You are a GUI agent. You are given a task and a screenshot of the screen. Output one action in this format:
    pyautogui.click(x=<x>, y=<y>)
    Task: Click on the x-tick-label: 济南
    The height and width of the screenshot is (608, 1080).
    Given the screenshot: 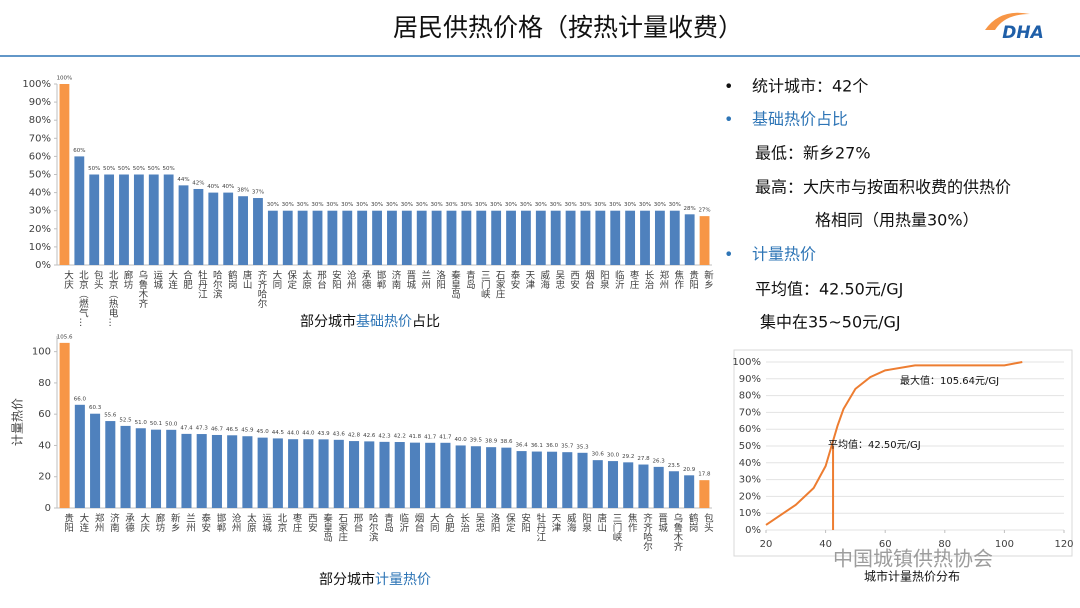 What is the action you would take?
    pyautogui.click(x=114, y=522)
    